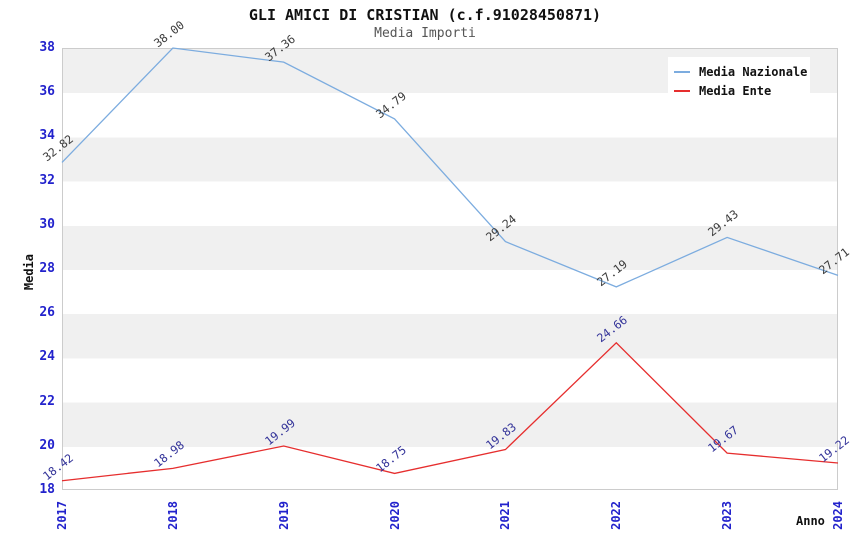  I want to click on legend-item-nazionale: Media Nazionale, so click(740, 71).